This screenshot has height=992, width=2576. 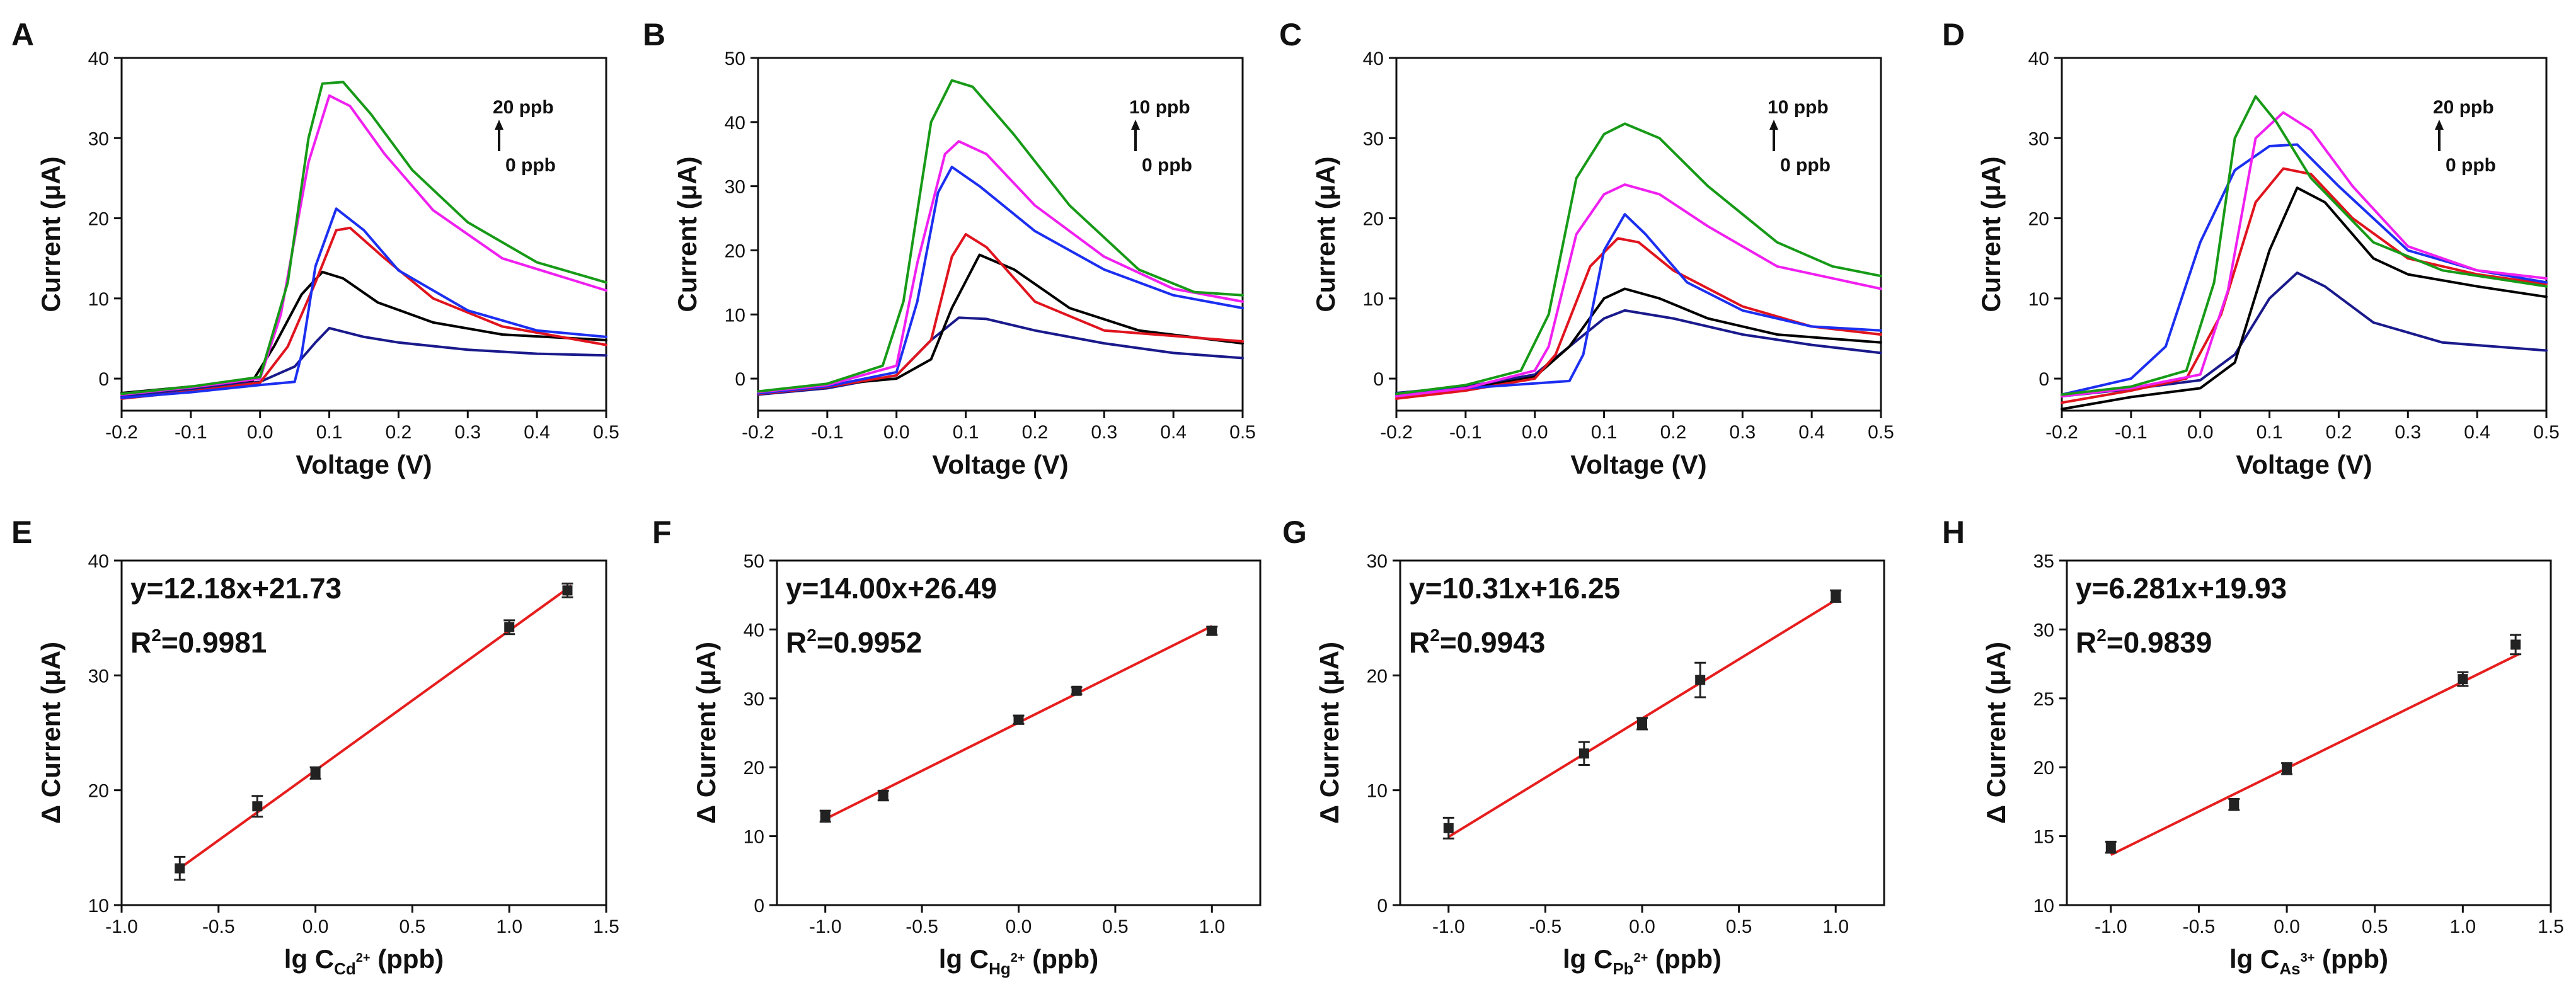 I want to click on panel-letter-h: H, so click(x=1953, y=532).